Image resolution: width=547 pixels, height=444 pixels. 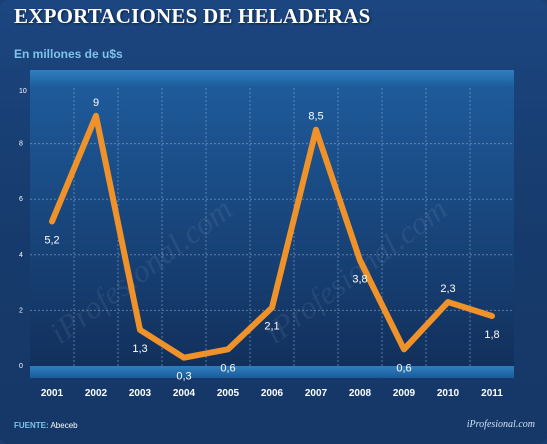 What do you see at coordinates (31, 425) in the screenshot?
I see `source-label: FUENTE:` at bounding box center [31, 425].